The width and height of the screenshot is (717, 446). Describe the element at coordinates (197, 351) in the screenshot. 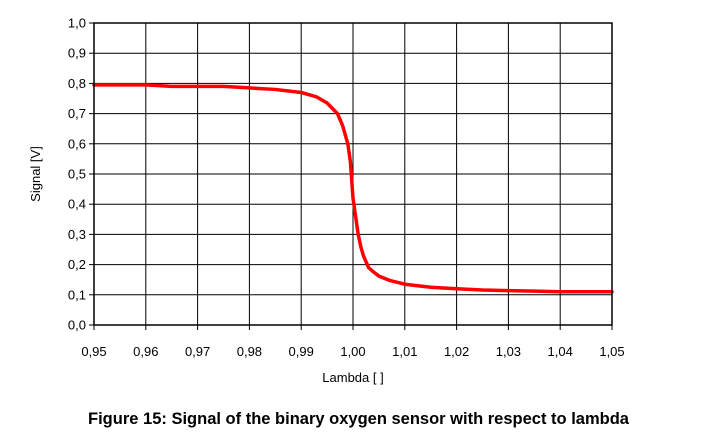

I see `x-tick-label: 0,97` at that location.